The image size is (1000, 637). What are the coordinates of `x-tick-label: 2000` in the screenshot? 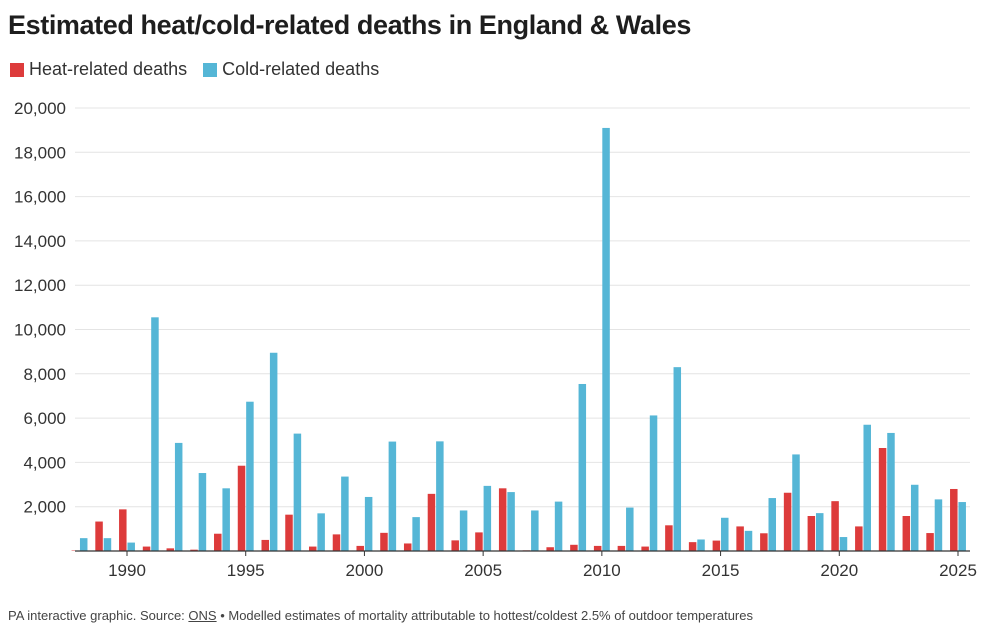 It's located at (365, 570).